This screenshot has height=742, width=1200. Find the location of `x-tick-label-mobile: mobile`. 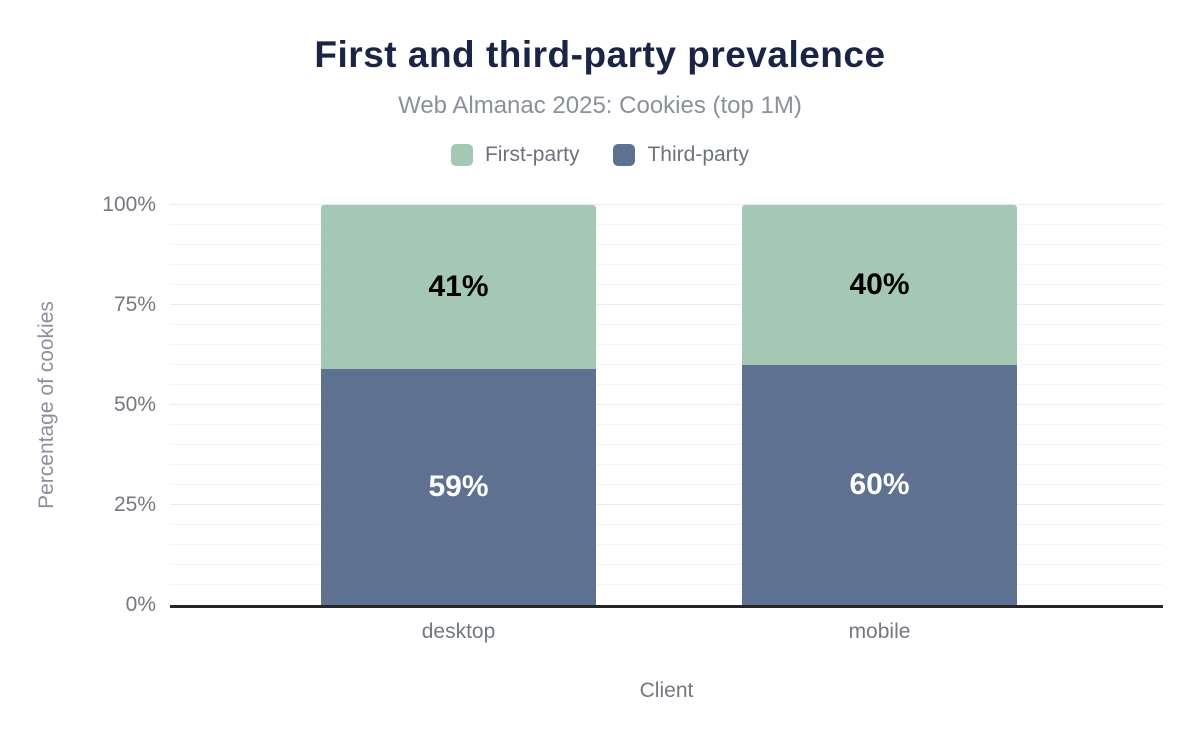

x-tick-label-mobile: mobile is located at coordinates (879, 631).